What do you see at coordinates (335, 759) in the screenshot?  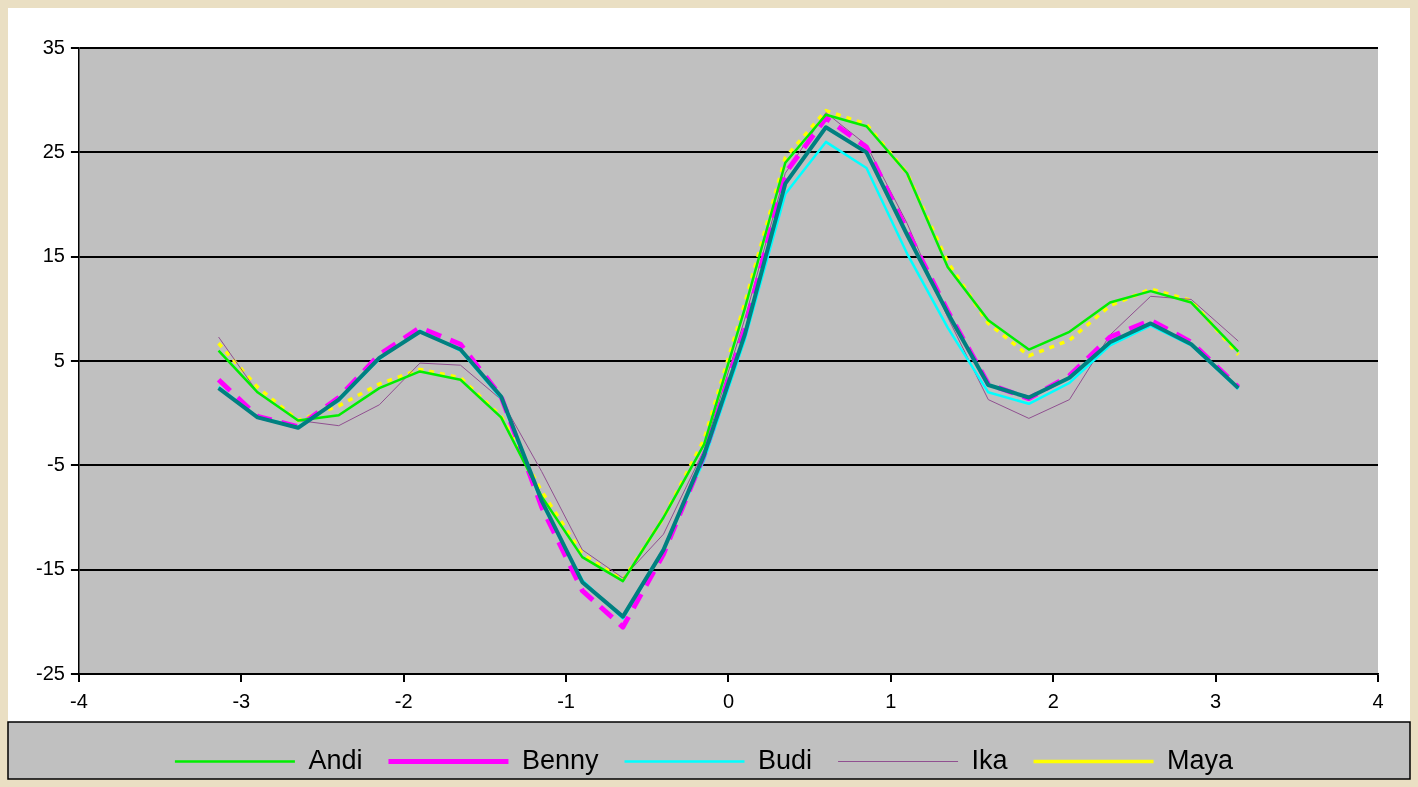 I see `legend-label: Andi` at bounding box center [335, 759].